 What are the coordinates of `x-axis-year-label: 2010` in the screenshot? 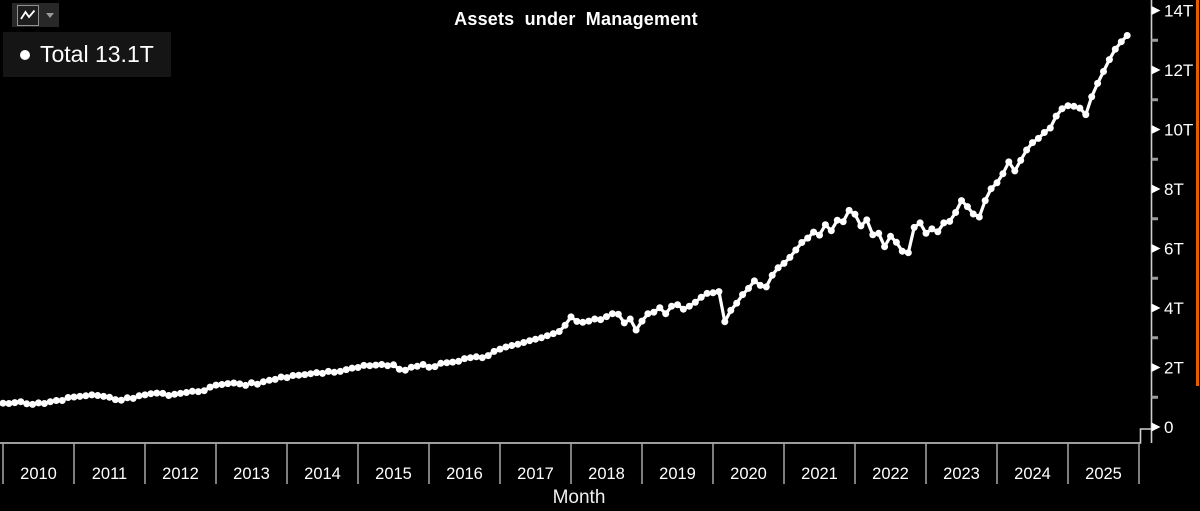 It's located at (38, 474).